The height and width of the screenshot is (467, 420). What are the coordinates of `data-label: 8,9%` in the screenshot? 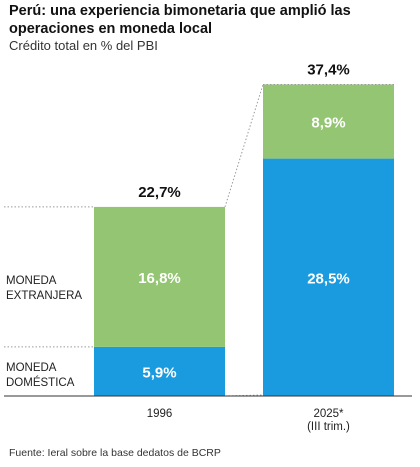 It's located at (328, 123).